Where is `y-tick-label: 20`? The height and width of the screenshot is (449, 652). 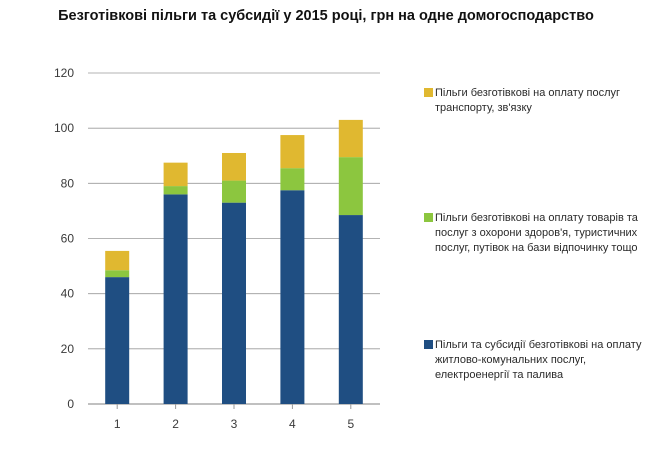
y-tick-label: 20 is located at coordinates (68, 349).